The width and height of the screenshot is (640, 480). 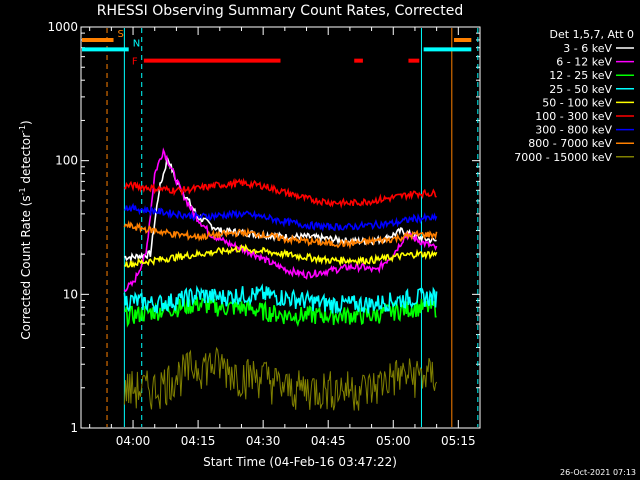 What do you see at coordinates (570, 143) in the screenshot?
I see `legend-entry-label: 800 - 7000 keV` at bounding box center [570, 143].